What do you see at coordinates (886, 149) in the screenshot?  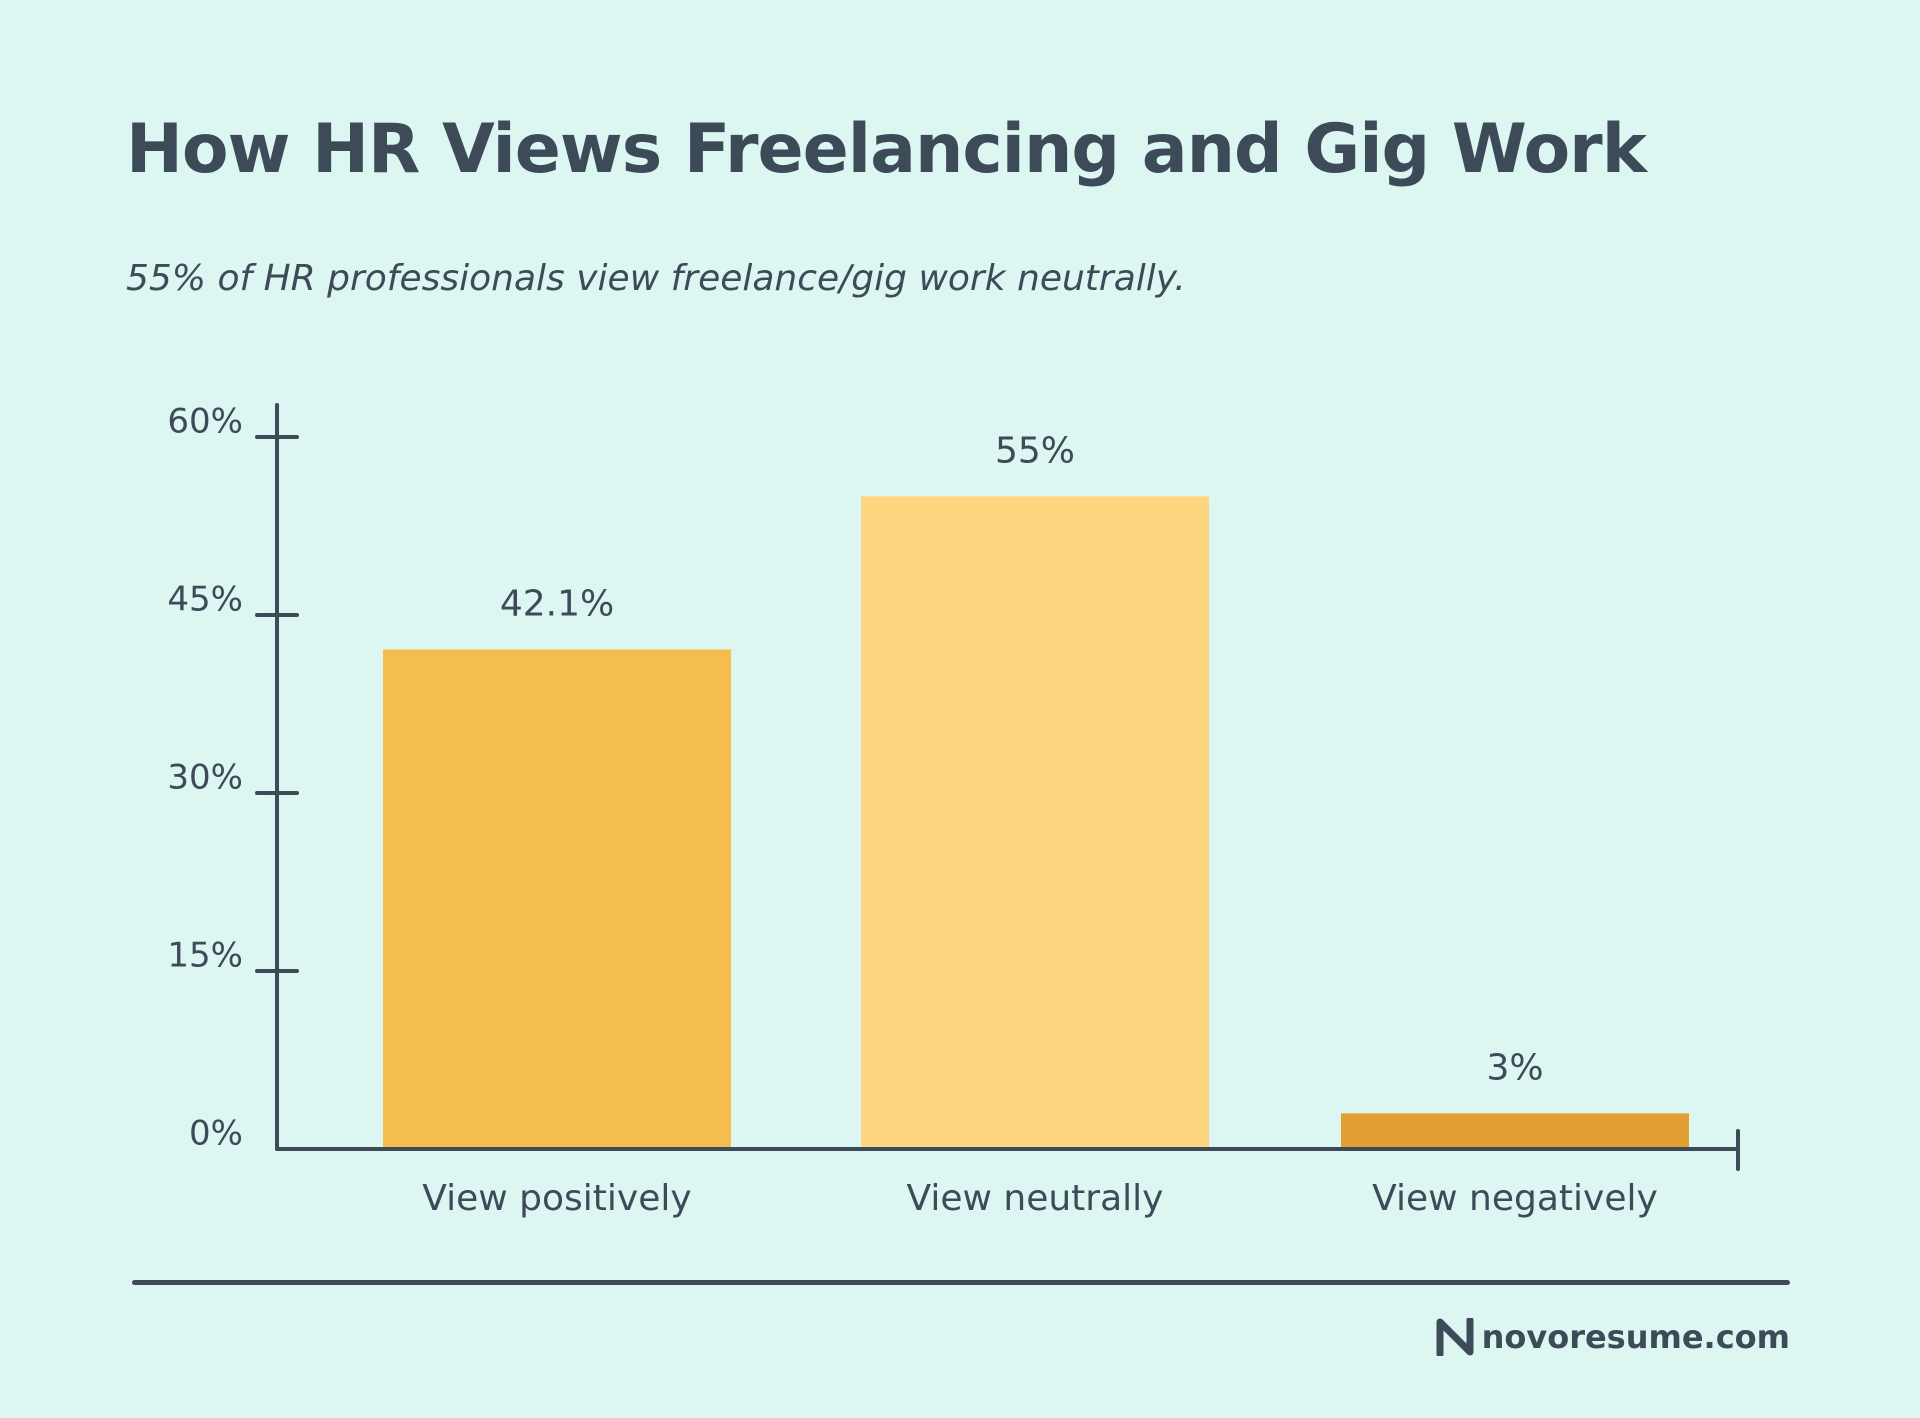 I see `chart-title: How HR Views Freelancing and Gig Work` at bounding box center [886, 149].